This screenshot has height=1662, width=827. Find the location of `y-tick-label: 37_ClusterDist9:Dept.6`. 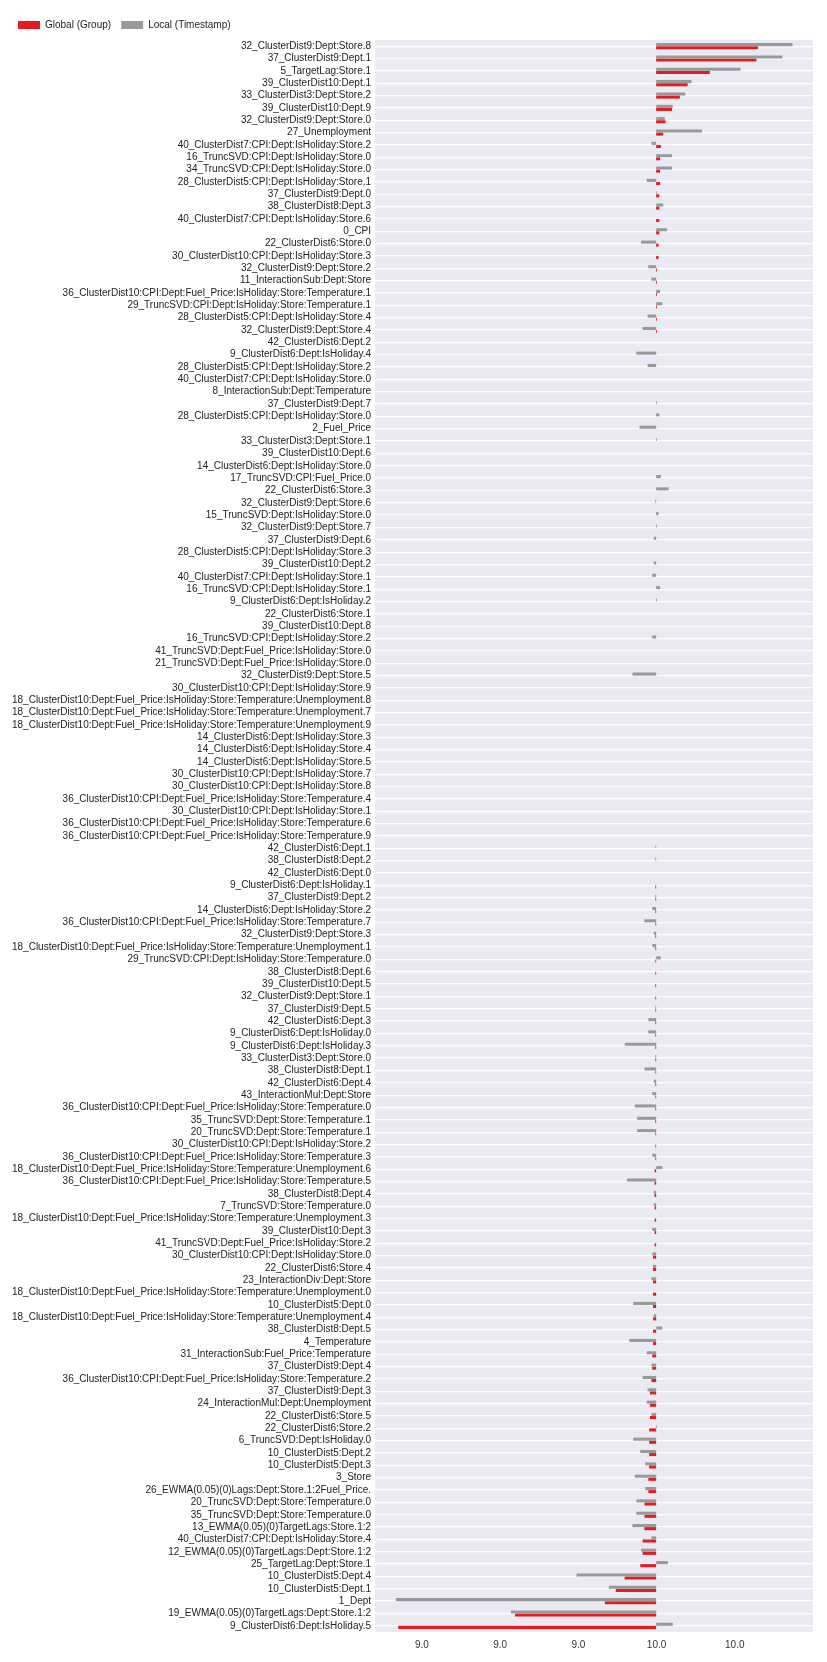

y-tick-label: 37_ClusterDist9:Dept.6 is located at coordinates (319, 539).